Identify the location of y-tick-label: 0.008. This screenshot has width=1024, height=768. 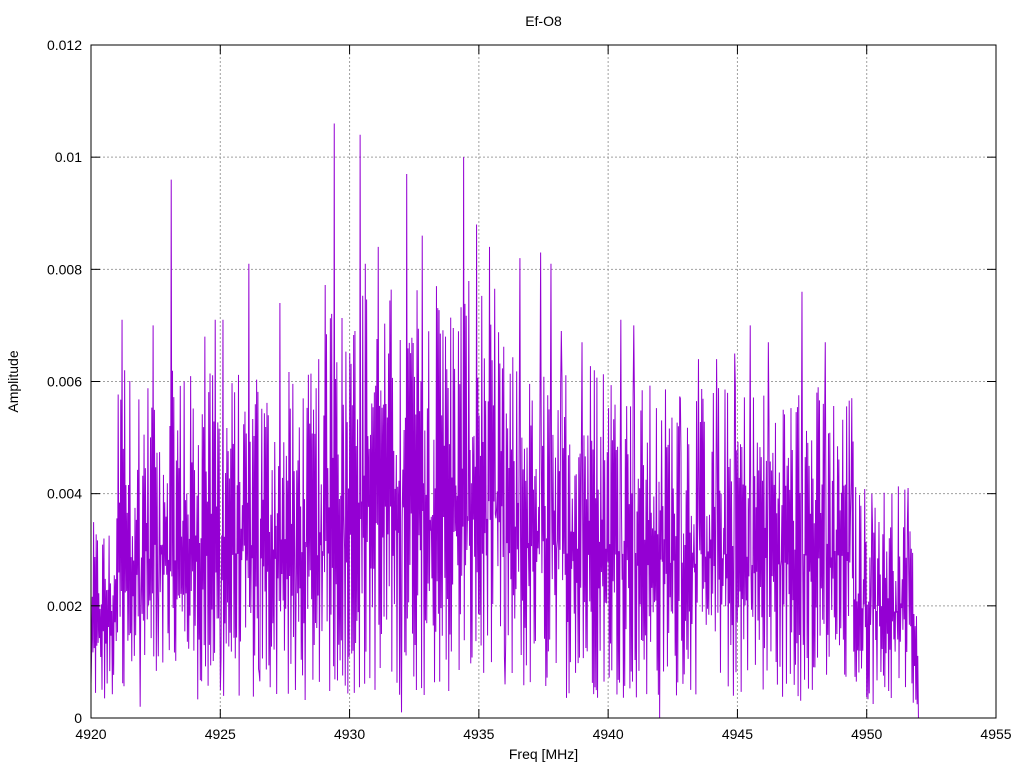
(64, 269).